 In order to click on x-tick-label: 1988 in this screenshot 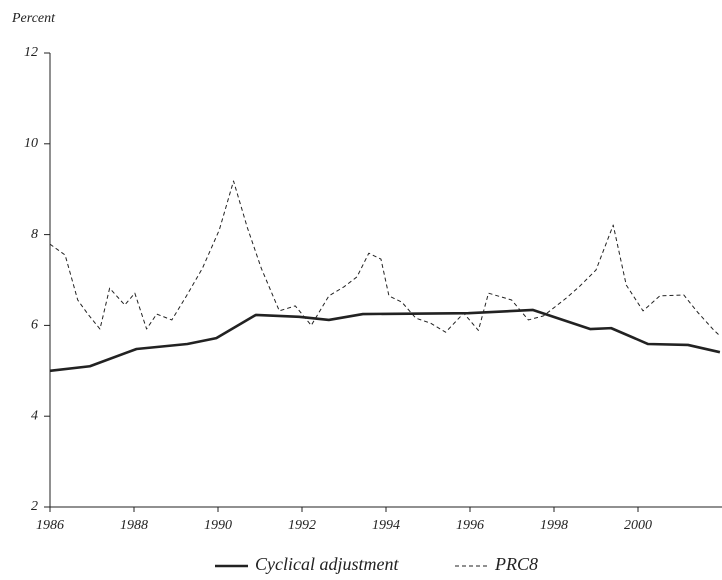, I will do `click(134, 525)`.